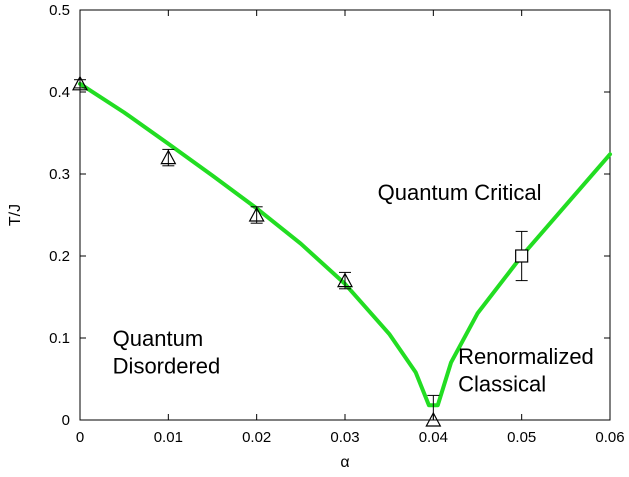 The image size is (629, 477). I want to click on y-tick-label: 0.3, so click(59, 174).